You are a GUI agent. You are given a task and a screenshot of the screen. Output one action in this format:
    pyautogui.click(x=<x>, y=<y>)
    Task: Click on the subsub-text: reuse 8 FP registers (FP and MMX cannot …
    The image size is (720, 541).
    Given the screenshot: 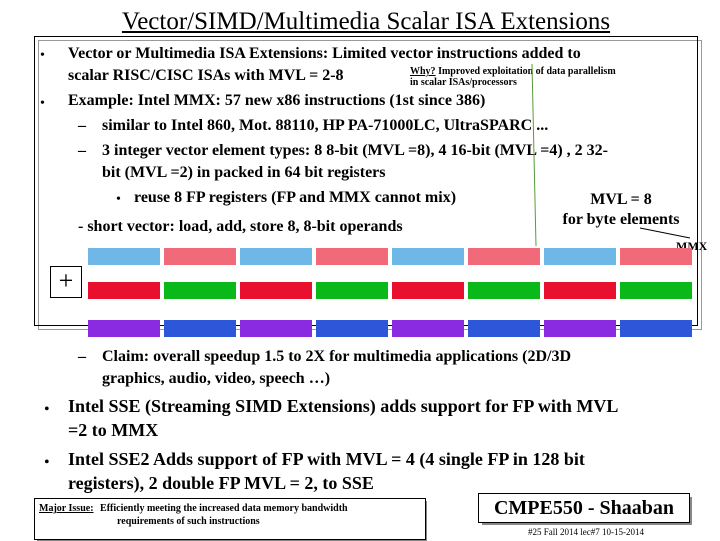 What is the action you would take?
    pyautogui.click(x=295, y=197)
    